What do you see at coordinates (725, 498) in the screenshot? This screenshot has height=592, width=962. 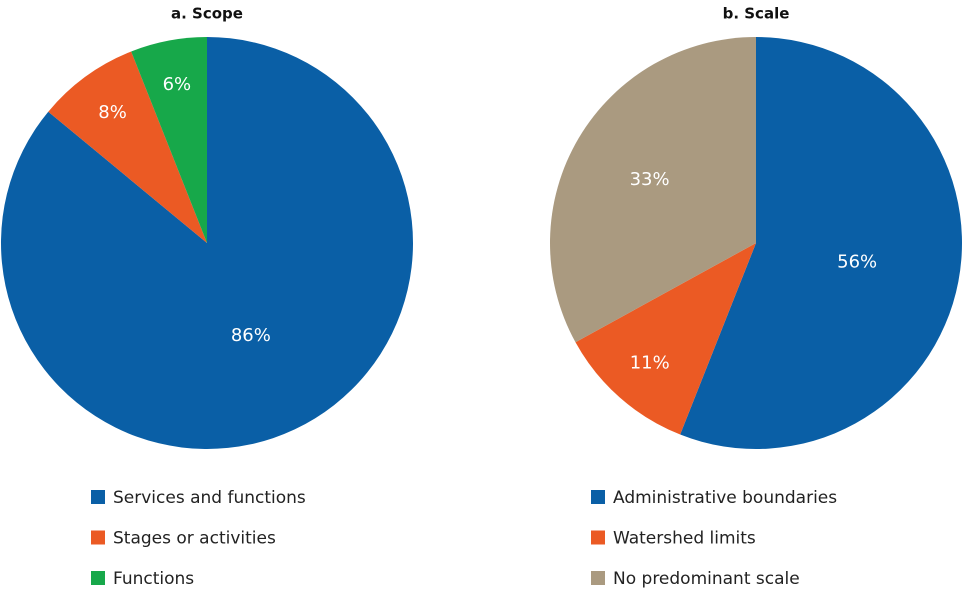 I see `legend-label: Administrative boundaries` at bounding box center [725, 498].